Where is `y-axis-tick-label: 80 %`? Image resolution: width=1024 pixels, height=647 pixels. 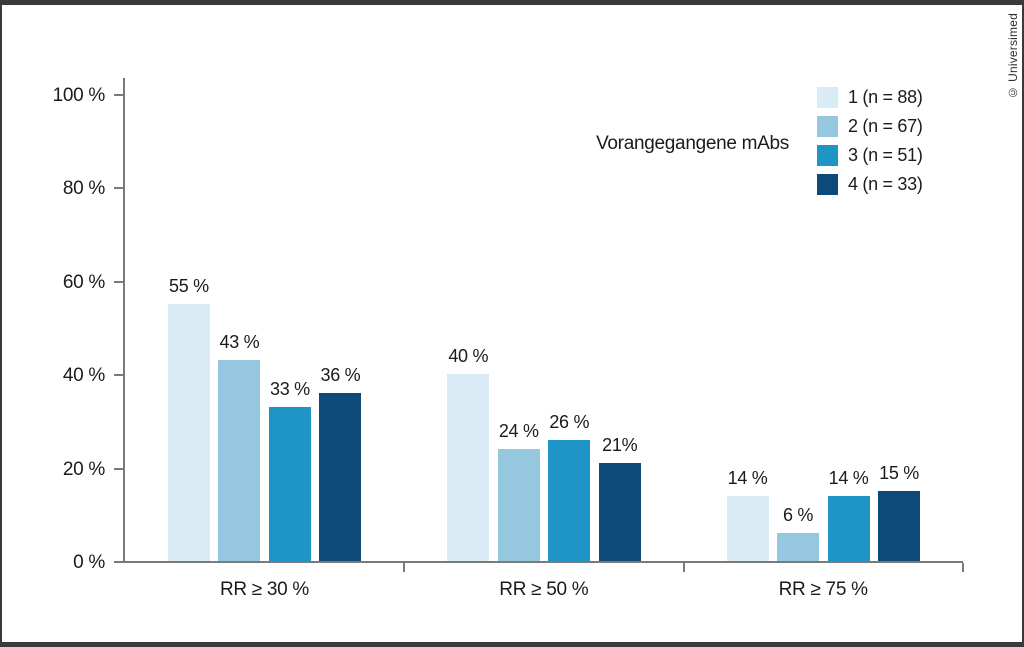 y-axis-tick-label: 80 % is located at coordinates (83, 189).